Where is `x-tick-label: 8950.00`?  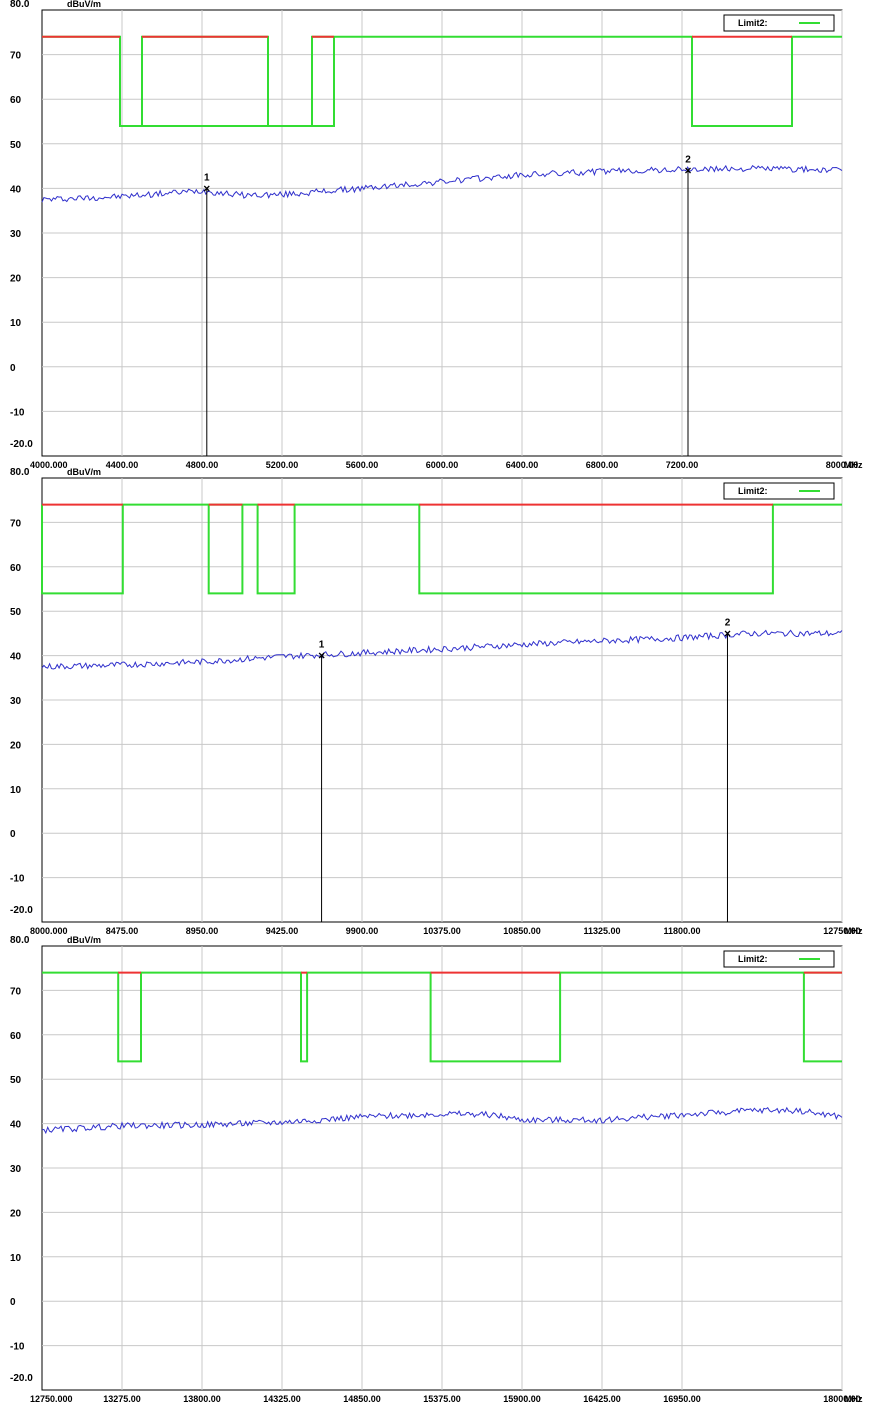 x-tick-label: 8950.00 is located at coordinates (202, 931).